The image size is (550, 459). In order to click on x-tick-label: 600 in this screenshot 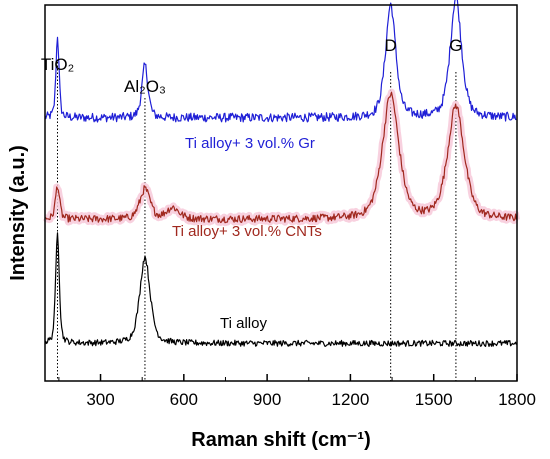, I will do `click(184, 399)`.